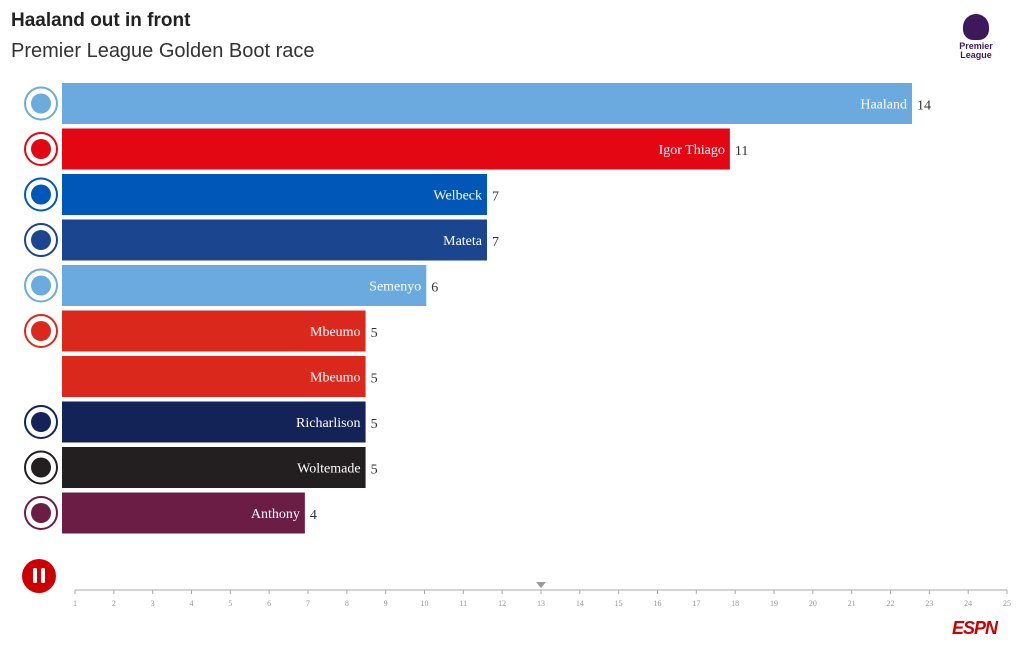 This screenshot has height=650, width=1020. Describe the element at coordinates (541, 585) in the screenshot. I see `timeline-handle` at that location.